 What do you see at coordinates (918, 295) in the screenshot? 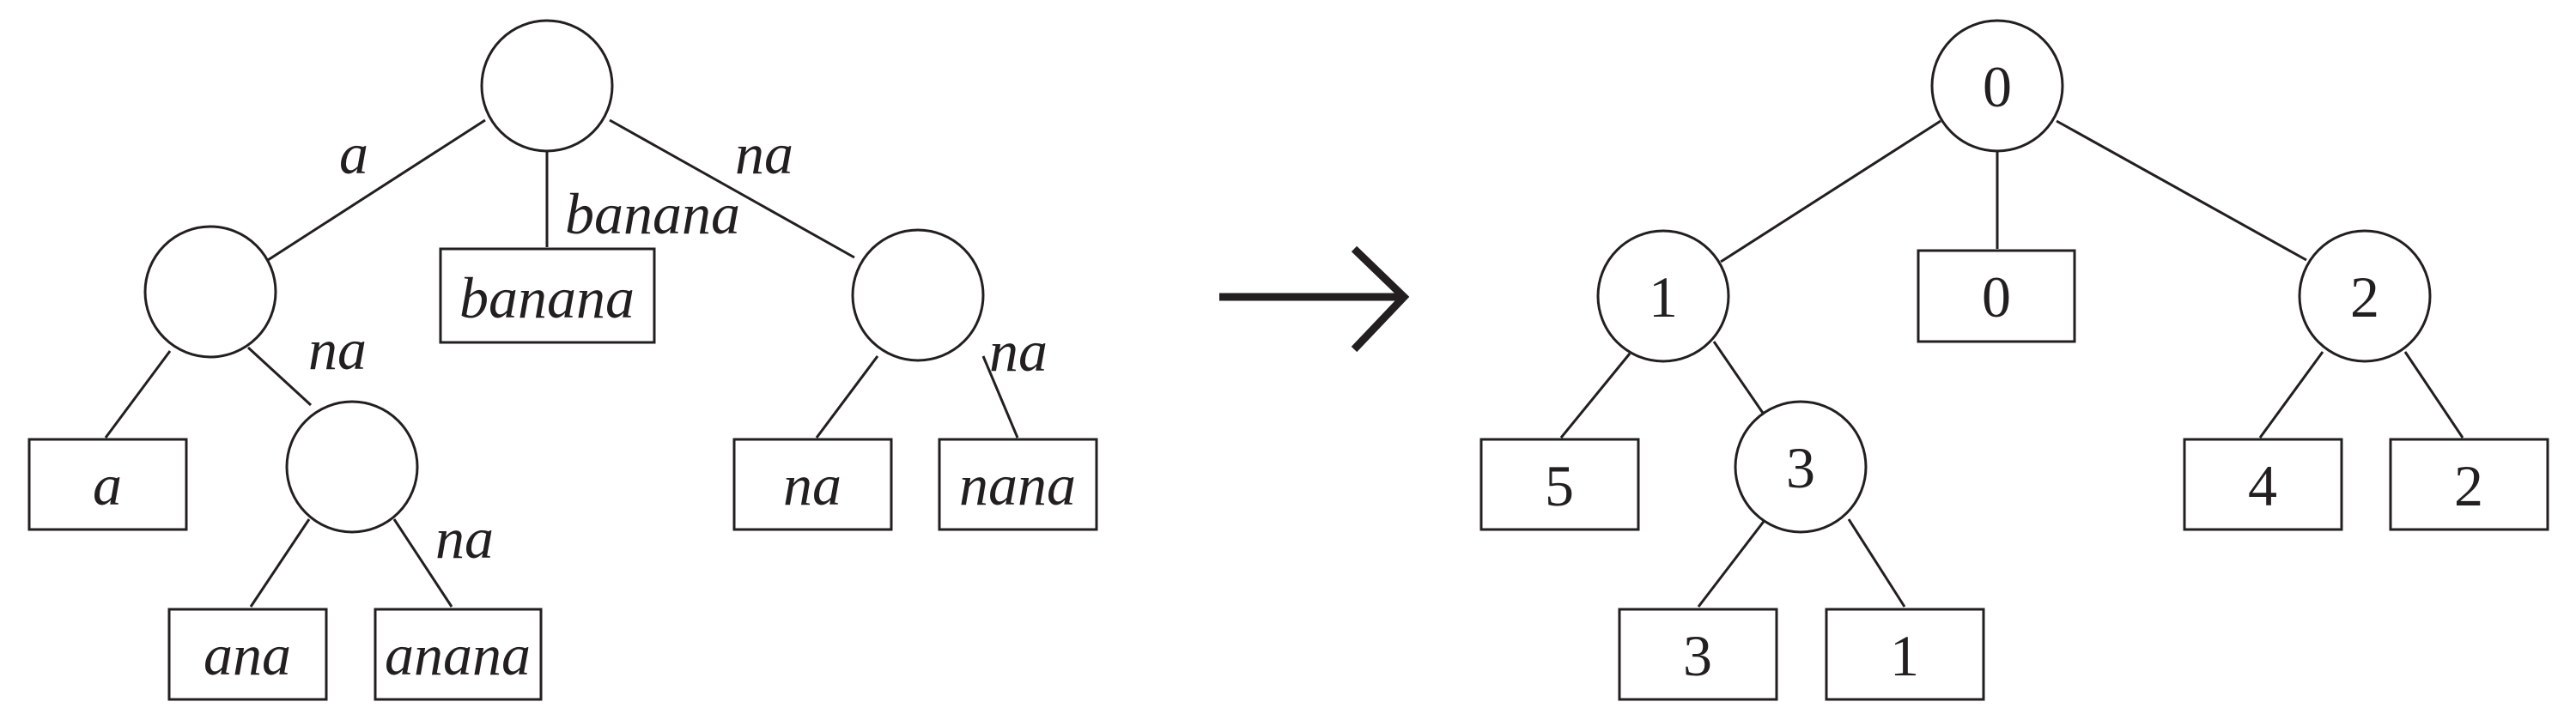
I see `left-node-na` at bounding box center [918, 295].